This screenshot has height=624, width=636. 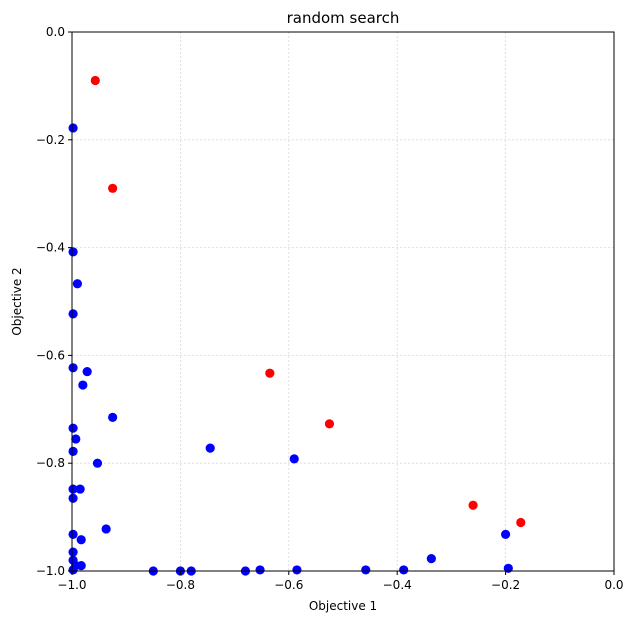 What do you see at coordinates (54, 301) in the screenshot?
I see `y-axis-ticks: −1.0 −0.8 −0.6 −0.4 −0.2 0.0` at bounding box center [54, 301].